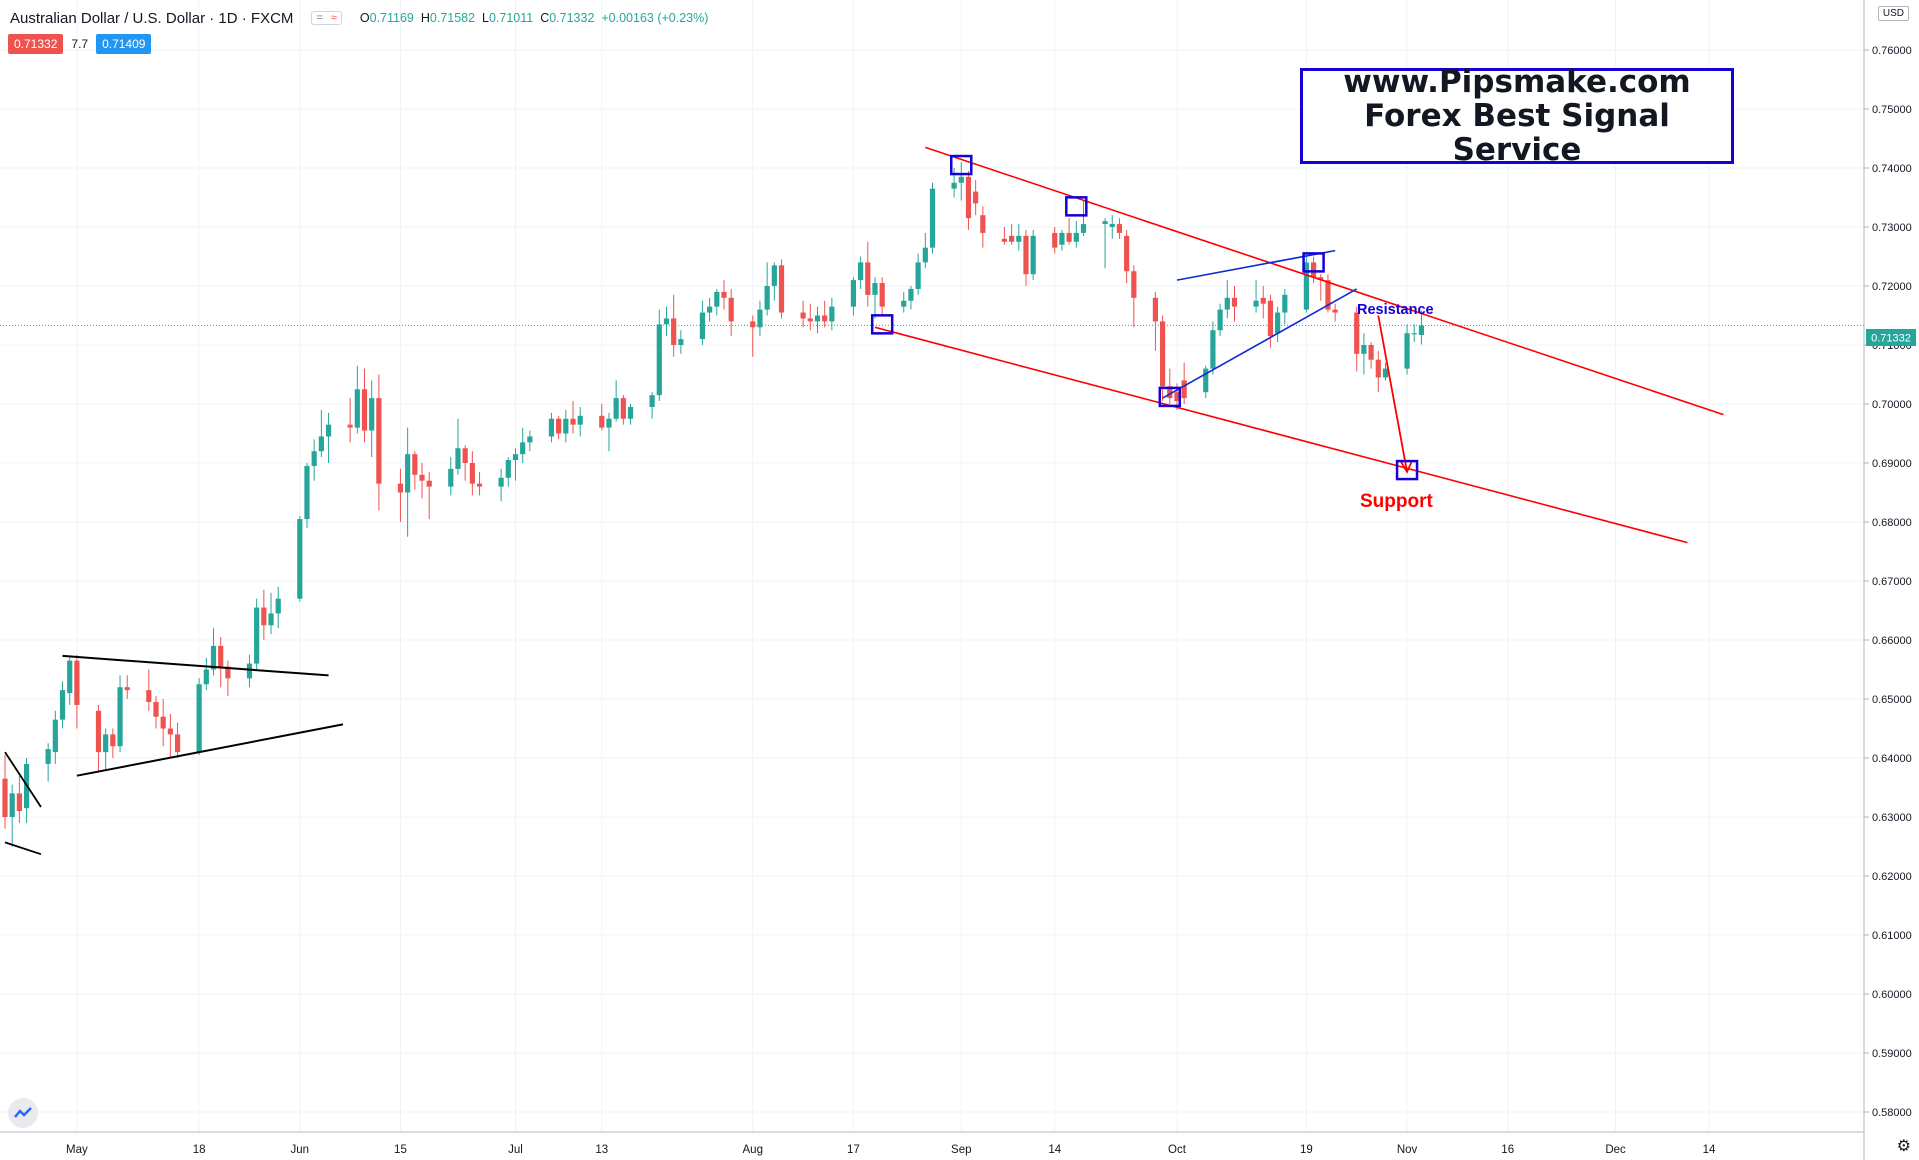 The width and height of the screenshot is (1919, 1160). I want to click on ohlc-low: 0.71011, so click(511, 18).